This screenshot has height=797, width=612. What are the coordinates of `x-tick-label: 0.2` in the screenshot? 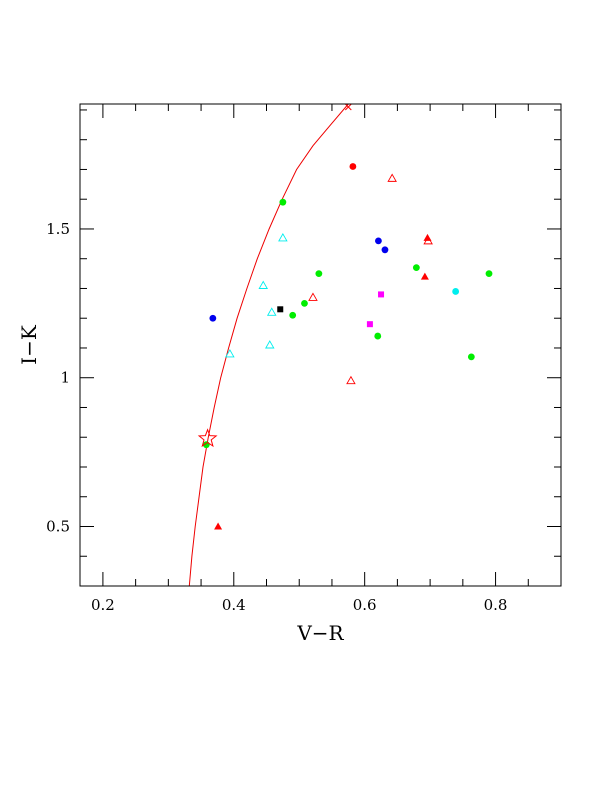 It's located at (103, 605).